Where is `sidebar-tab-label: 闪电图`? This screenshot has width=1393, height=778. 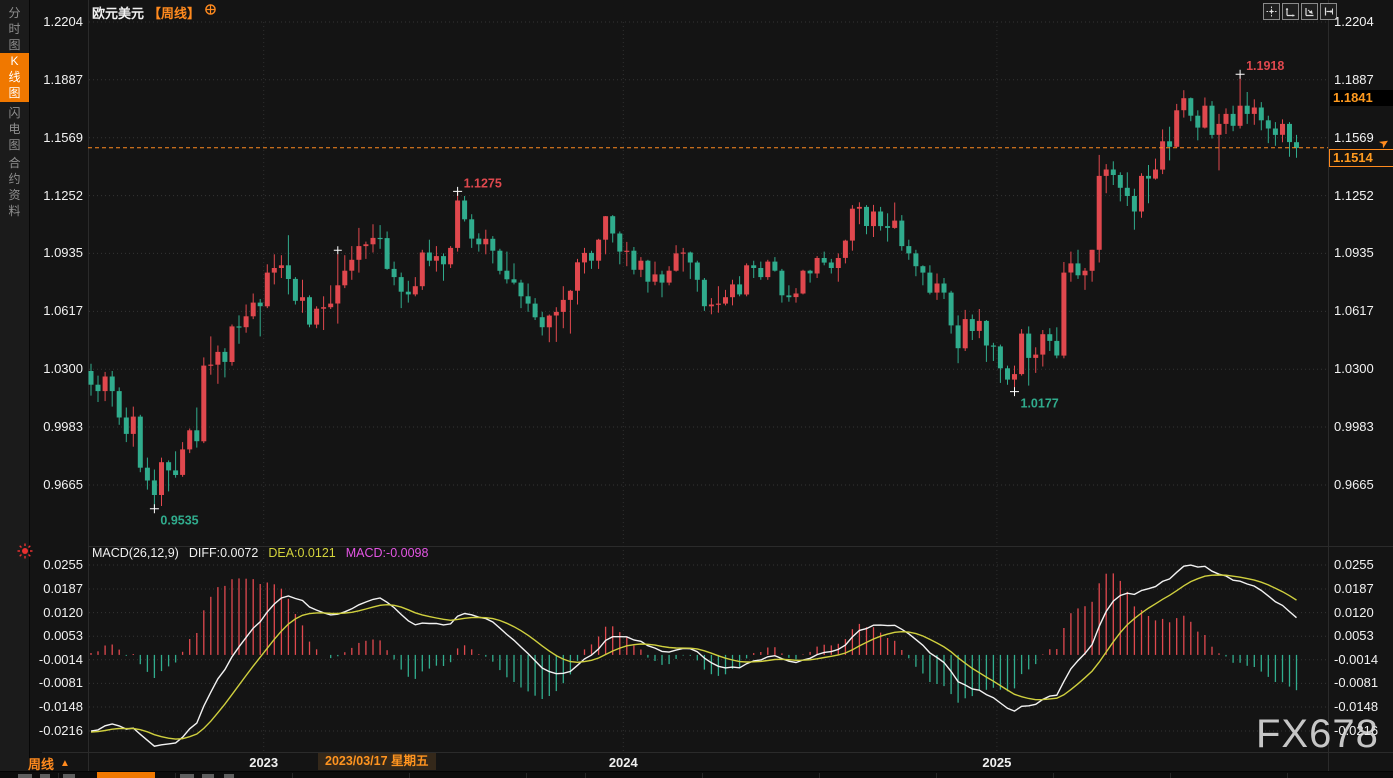
sidebar-tab-label: 闪电图 is located at coordinates (14, 129).